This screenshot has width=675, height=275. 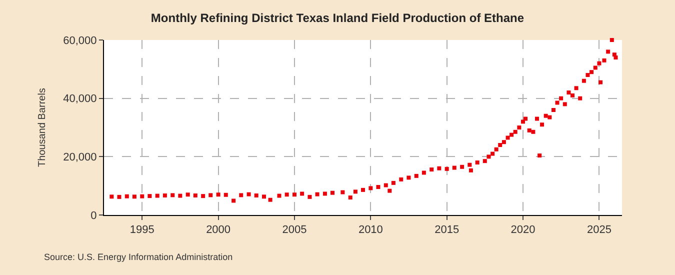 What do you see at coordinates (218, 230) in the screenshot?
I see `x-tick-label: 2000` at bounding box center [218, 230].